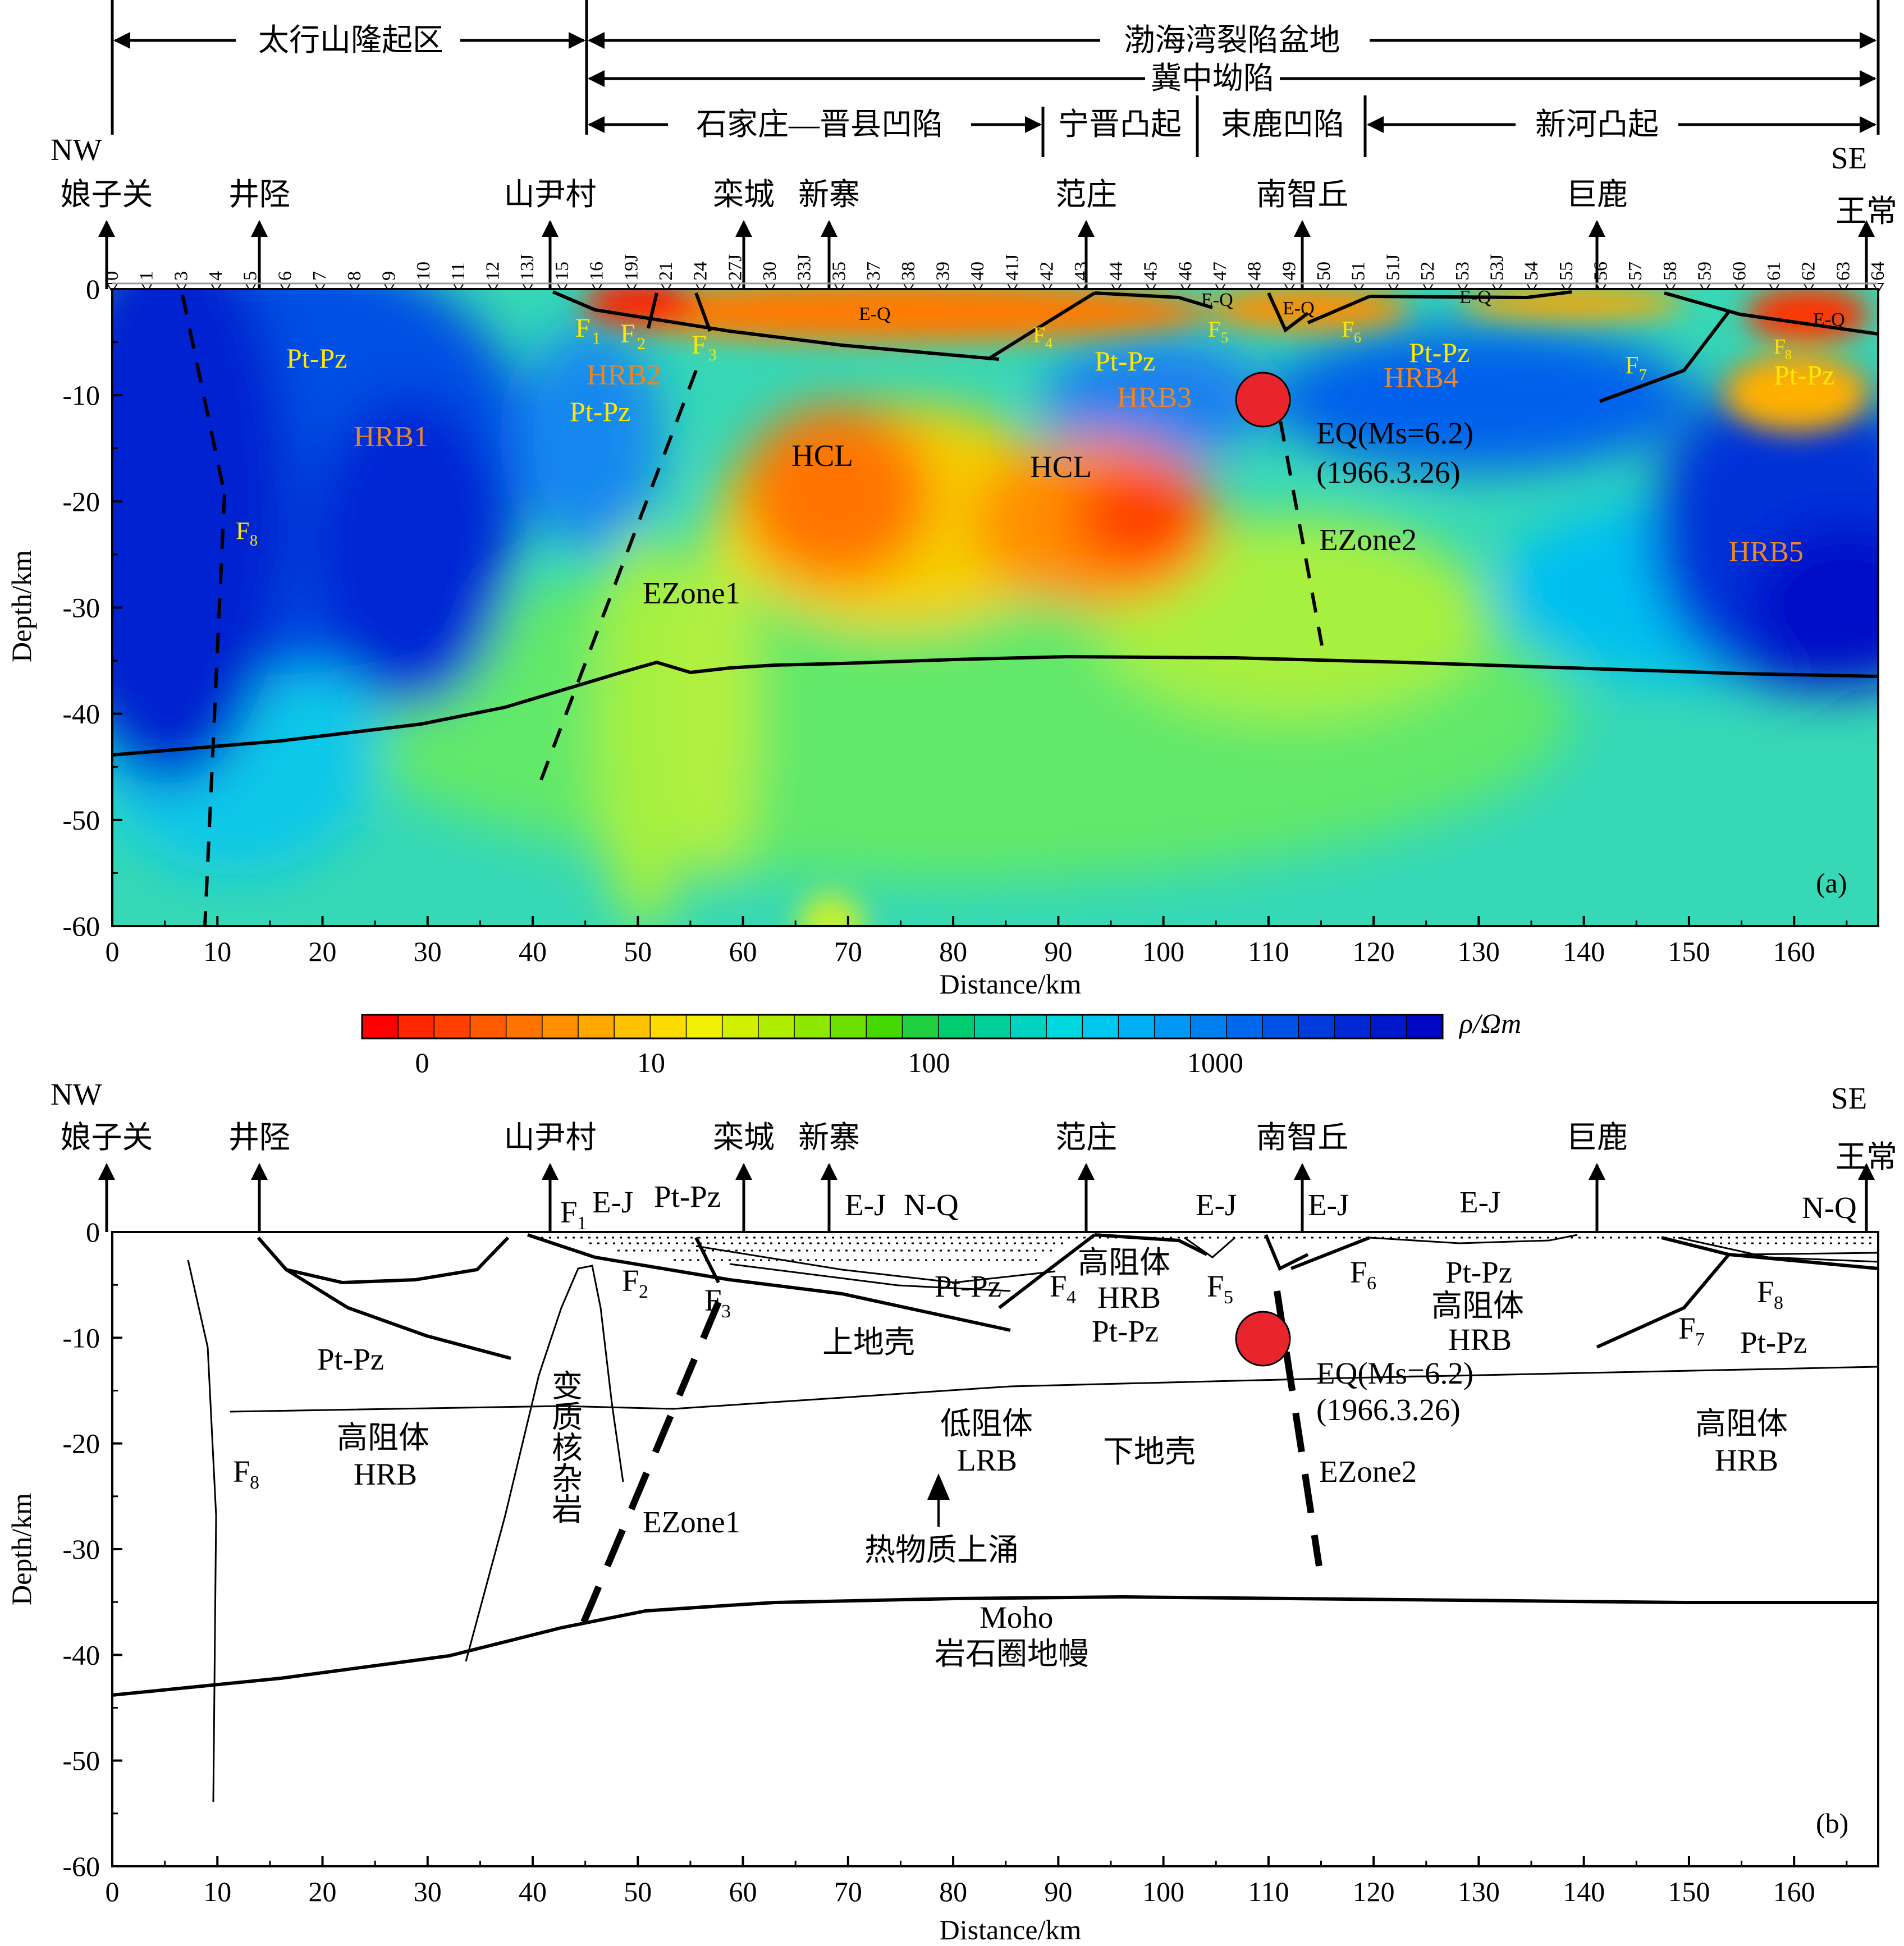 The height and width of the screenshot is (1946, 1904). I want to click on label-ptpz-b5: Pt-Pz, so click(1774, 1342).